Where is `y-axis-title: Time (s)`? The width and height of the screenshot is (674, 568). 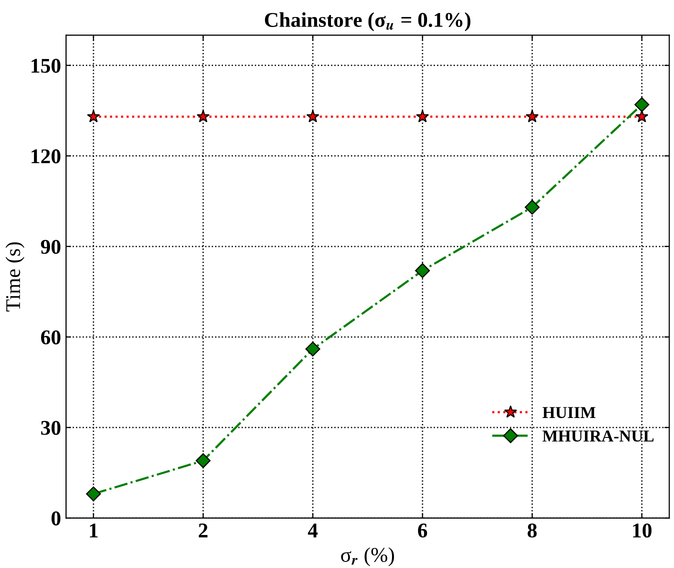
y-axis-title: Time (s) is located at coordinates (14, 277).